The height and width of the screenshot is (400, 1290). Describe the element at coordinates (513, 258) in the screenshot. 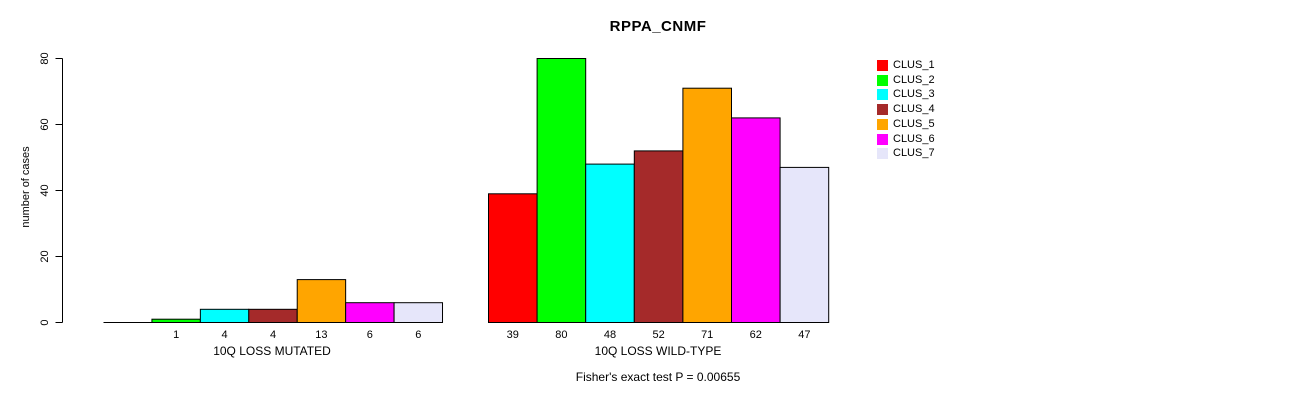

I see `bar-CLUS_1-group2` at that location.